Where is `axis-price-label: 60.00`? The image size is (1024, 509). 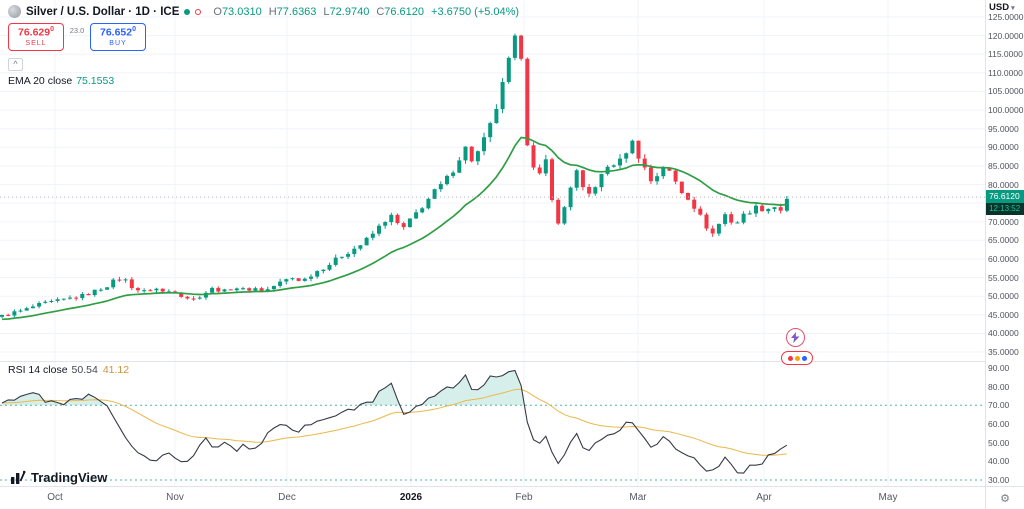
axis-price-label: 60.00 is located at coordinates (999, 424).